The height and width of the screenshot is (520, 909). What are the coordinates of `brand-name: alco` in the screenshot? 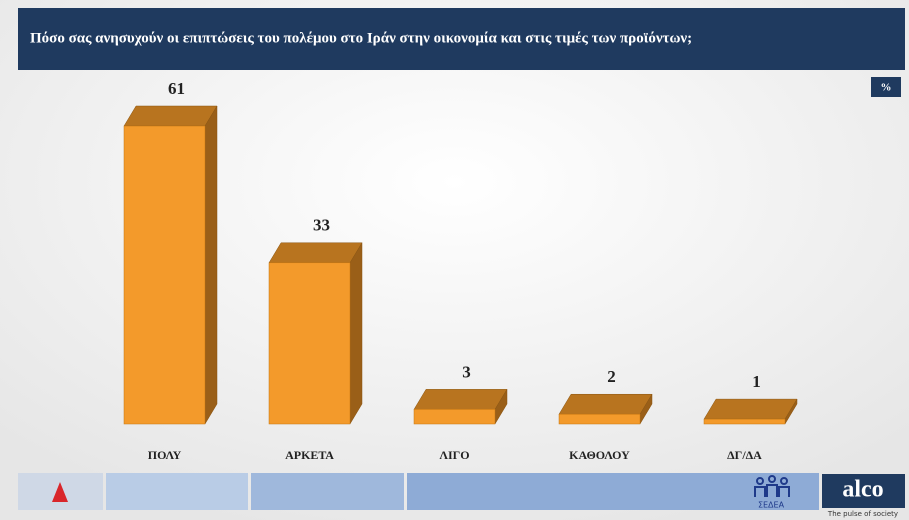 It's located at (862, 490).